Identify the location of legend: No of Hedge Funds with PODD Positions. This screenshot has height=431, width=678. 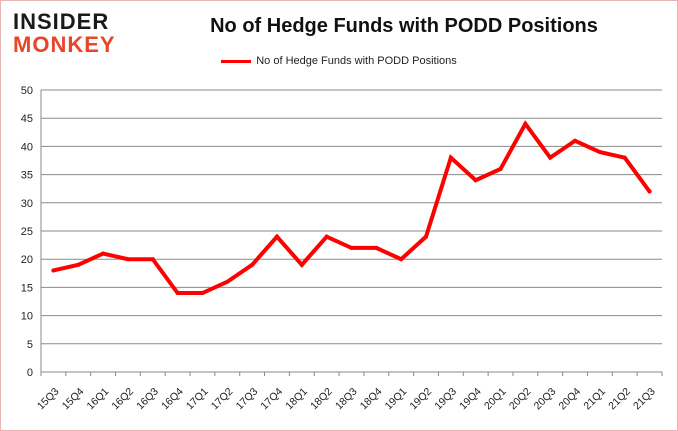
(339, 61).